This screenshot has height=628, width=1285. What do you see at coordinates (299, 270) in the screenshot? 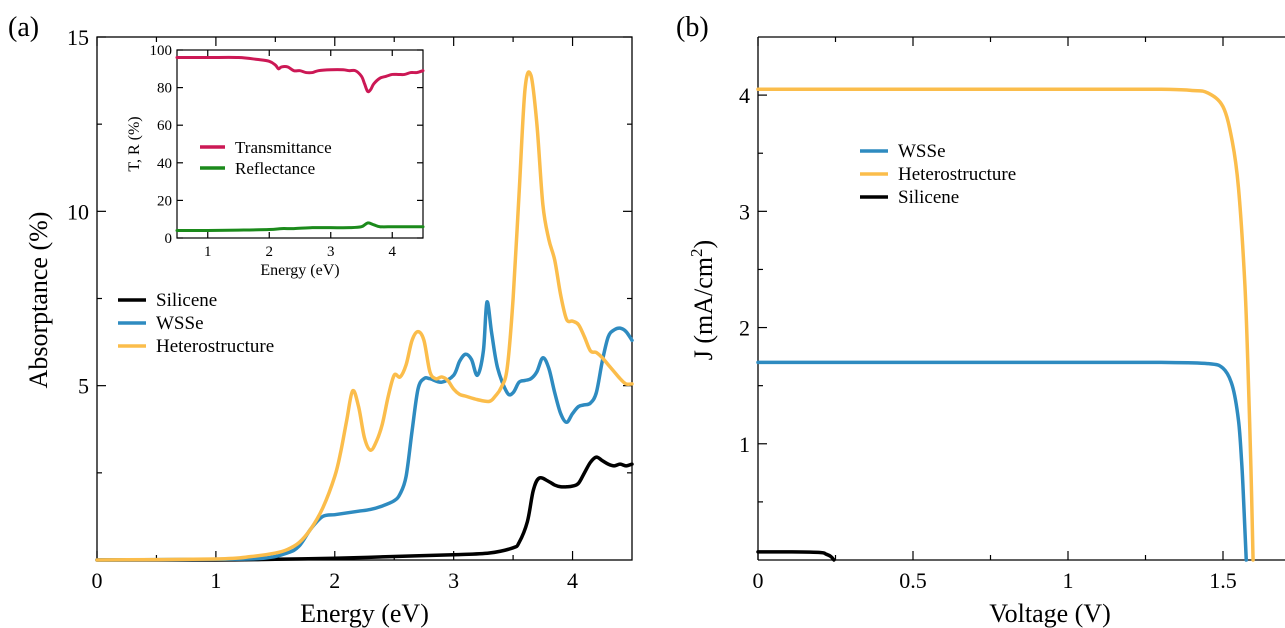
I see `inset-xlabel: Energy (eV)` at bounding box center [299, 270].